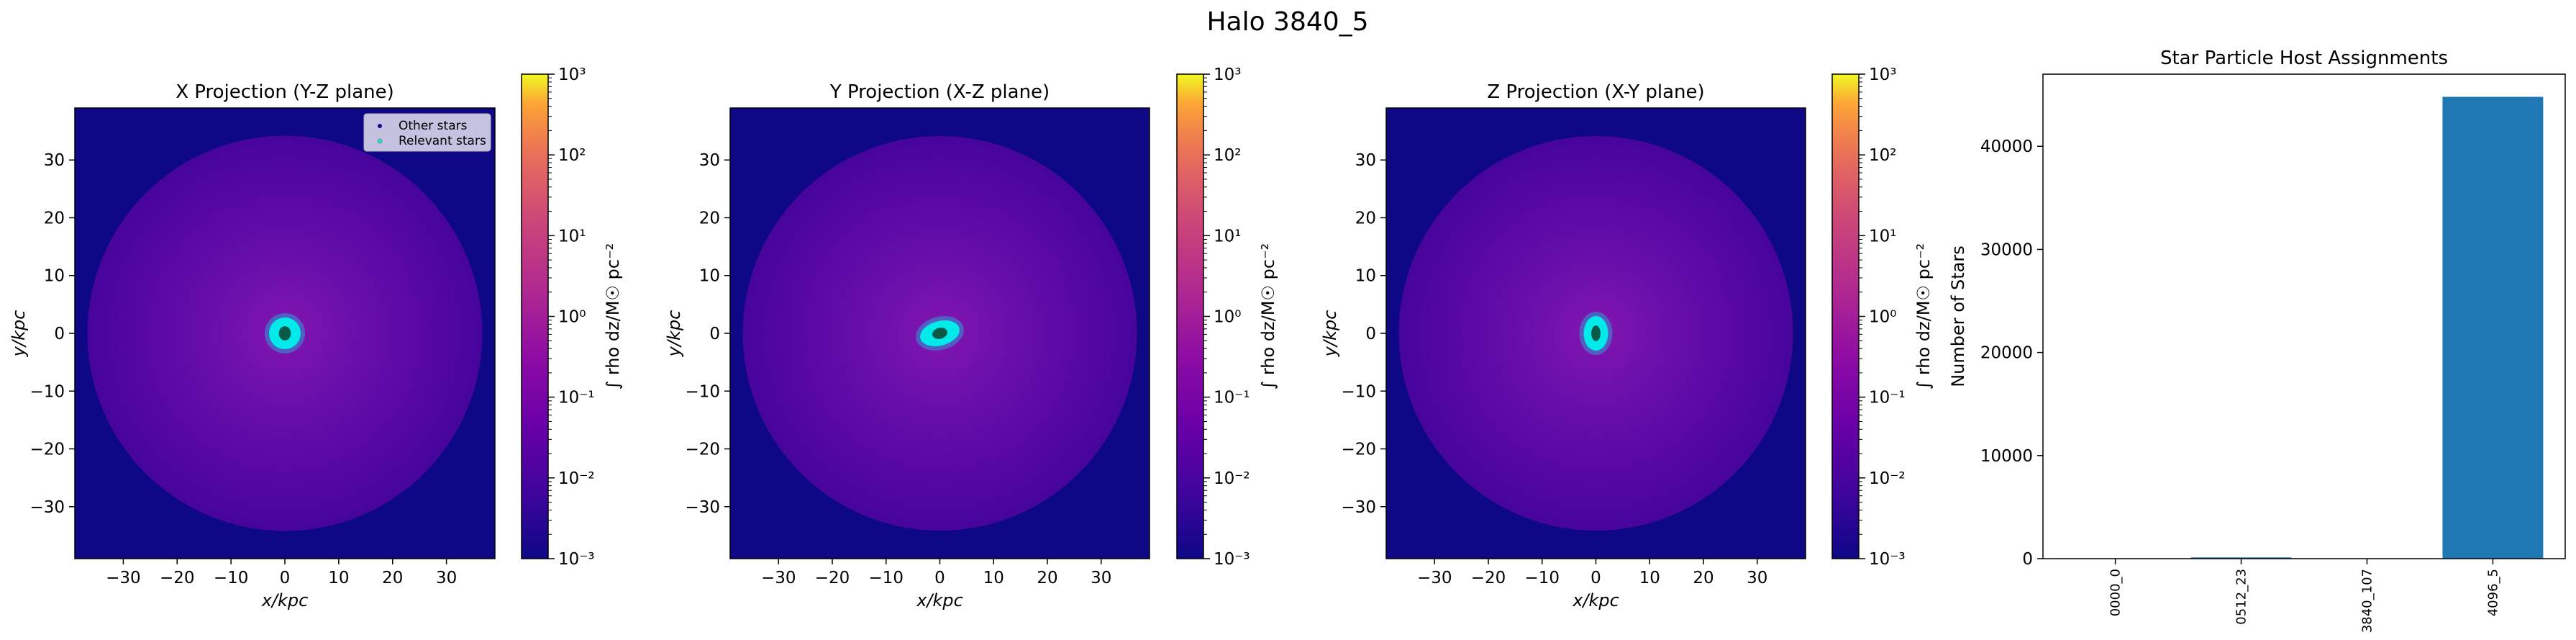 The image size is (2576, 640). What do you see at coordinates (2006, 457) in the screenshot?
I see `y-tick-label: 10000` at bounding box center [2006, 457].